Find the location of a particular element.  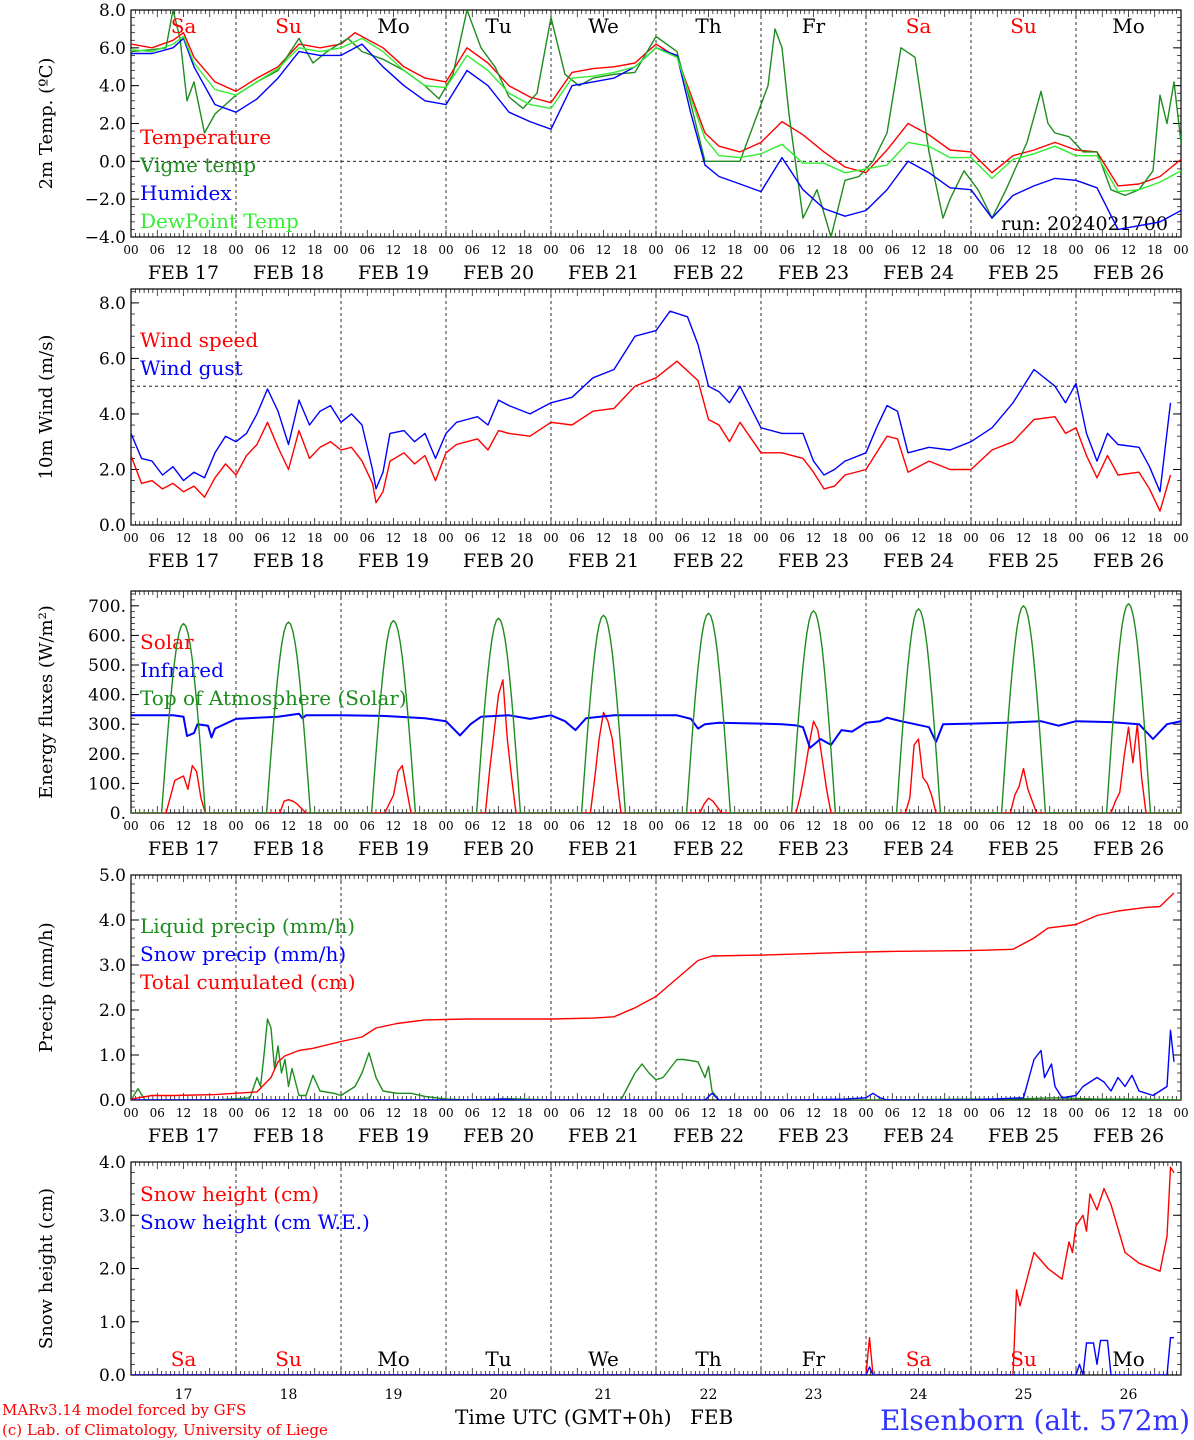

weekday-label: Su is located at coordinates (1023, 1359).